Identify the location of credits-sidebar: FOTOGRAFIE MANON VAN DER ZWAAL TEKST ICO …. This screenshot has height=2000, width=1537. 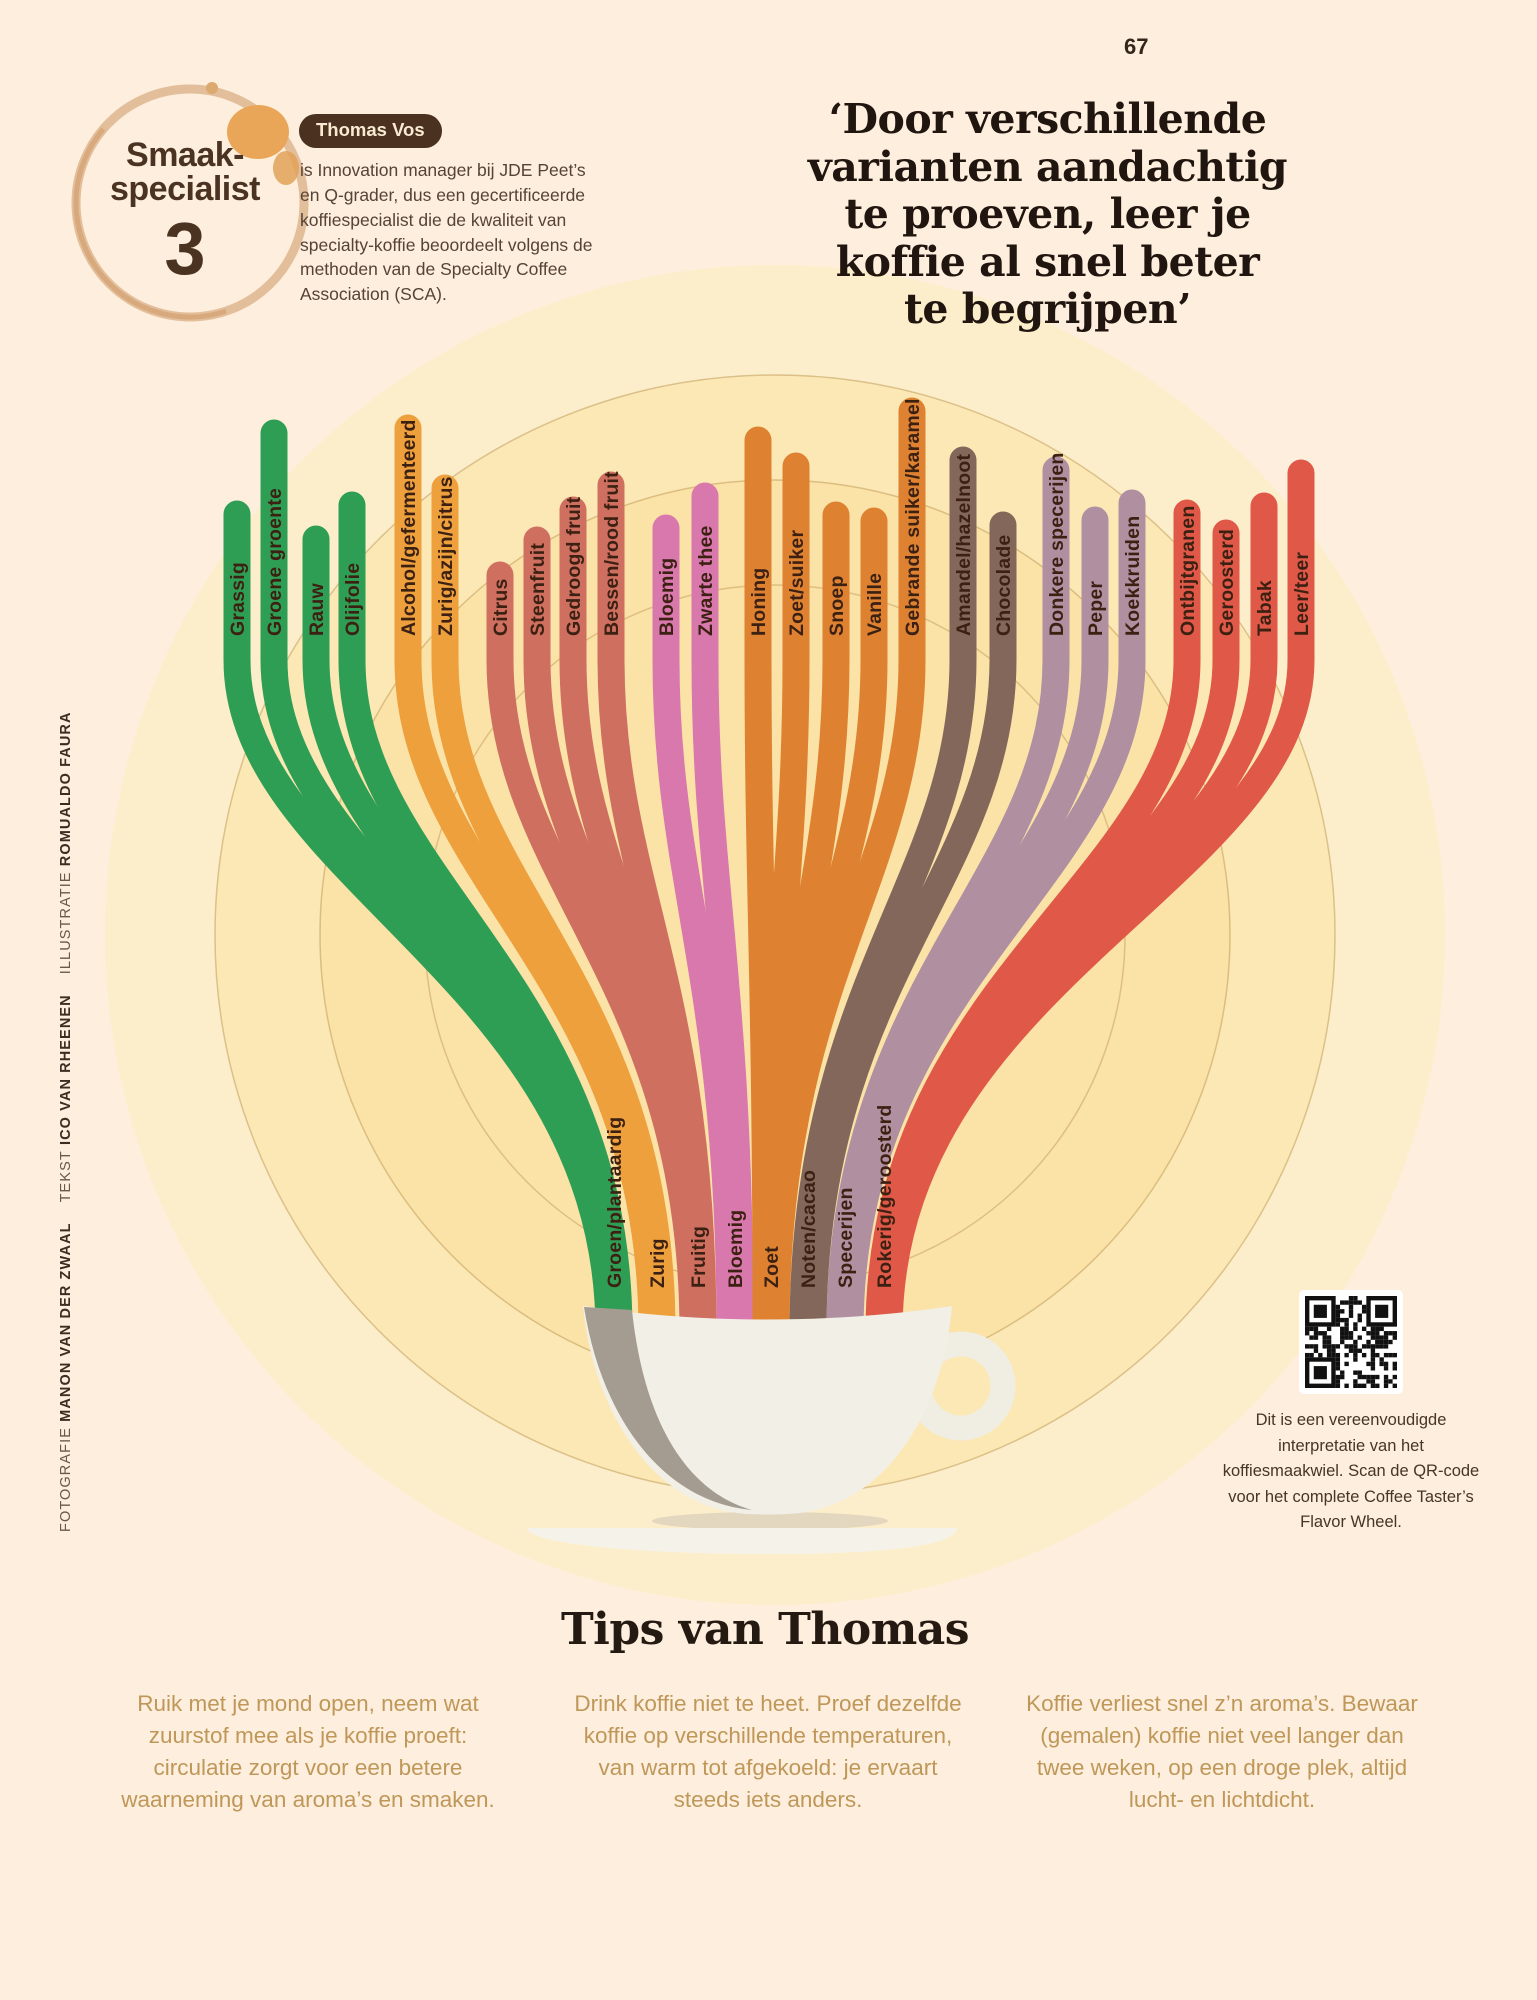
(66, 1121).